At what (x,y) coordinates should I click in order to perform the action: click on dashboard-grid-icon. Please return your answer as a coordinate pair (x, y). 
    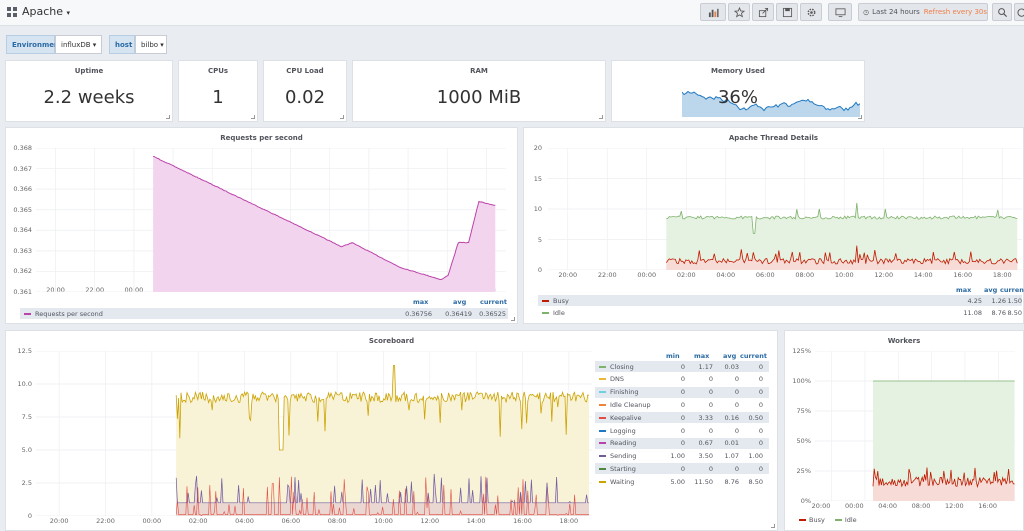
    Looking at the image, I should click on (12, 12).